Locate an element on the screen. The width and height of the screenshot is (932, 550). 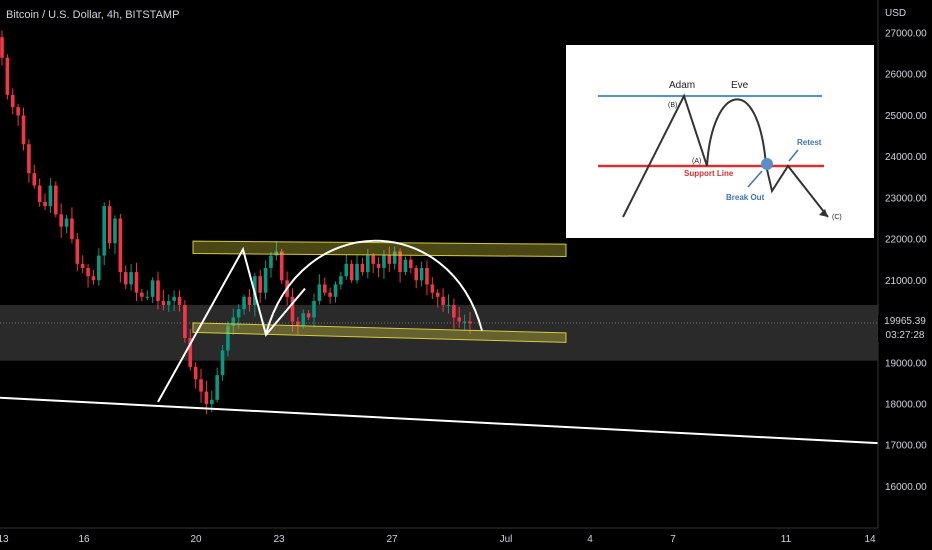
x-tick-label: 16 is located at coordinates (84, 539).